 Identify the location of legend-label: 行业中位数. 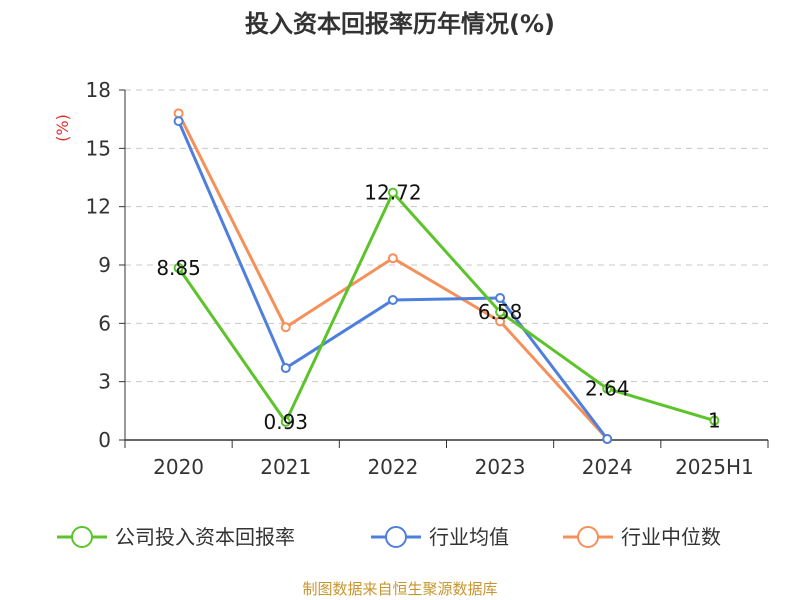
(671, 537).